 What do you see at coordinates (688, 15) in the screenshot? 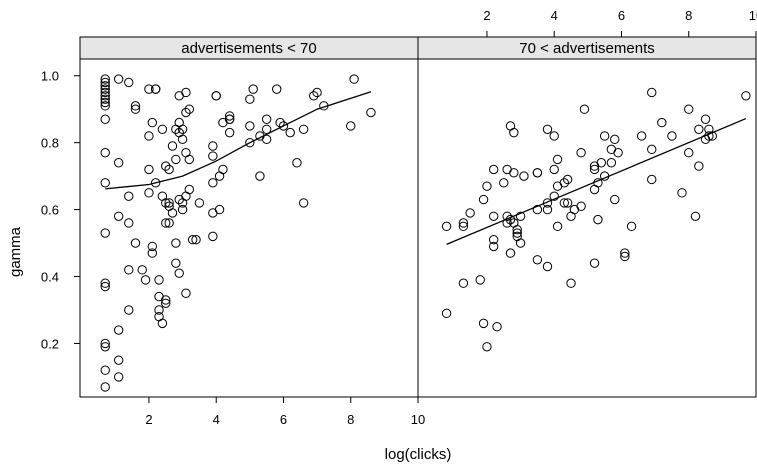
I see `x-tick-label: 8` at bounding box center [688, 15].